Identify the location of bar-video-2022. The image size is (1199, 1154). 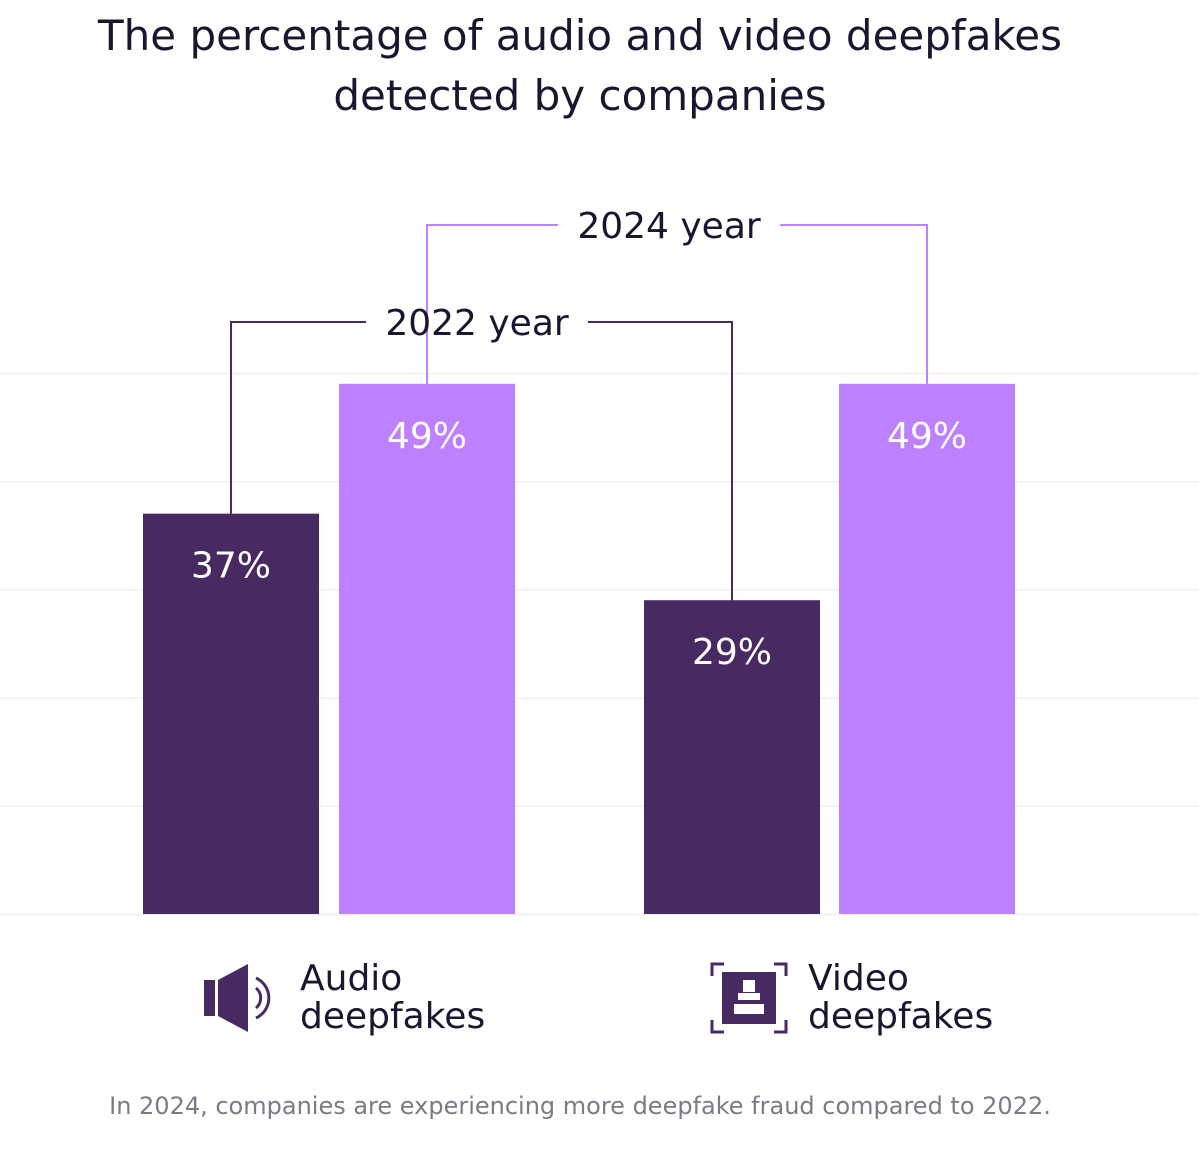
(732, 757).